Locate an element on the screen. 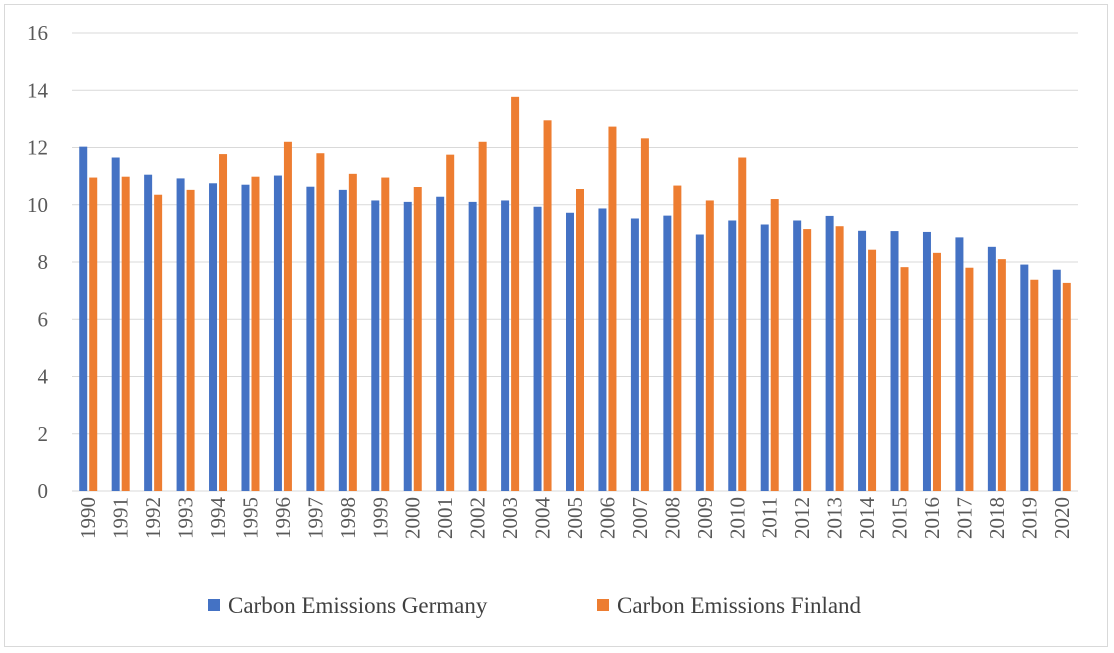 Image resolution: width=1114 pixels, height=653 pixels. bar-finland-2016 is located at coordinates (936, 371).